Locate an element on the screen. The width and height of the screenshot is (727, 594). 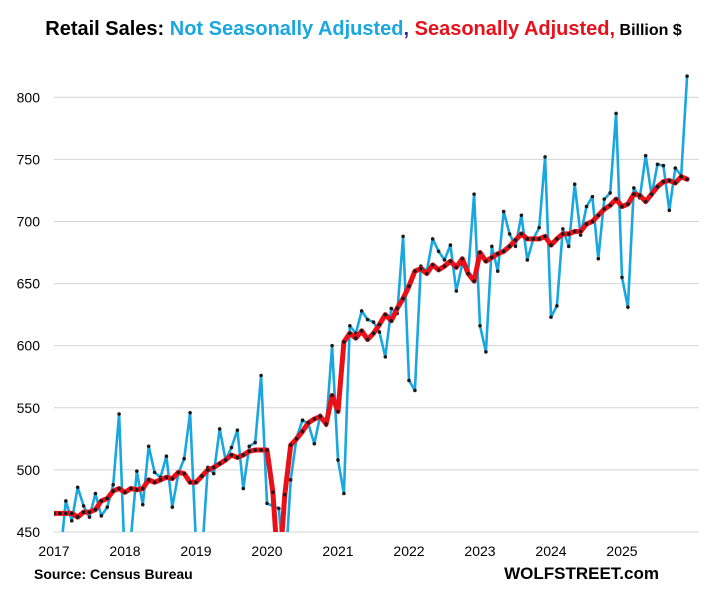
y-tick-label: 600 is located at coordinates (29, 346).